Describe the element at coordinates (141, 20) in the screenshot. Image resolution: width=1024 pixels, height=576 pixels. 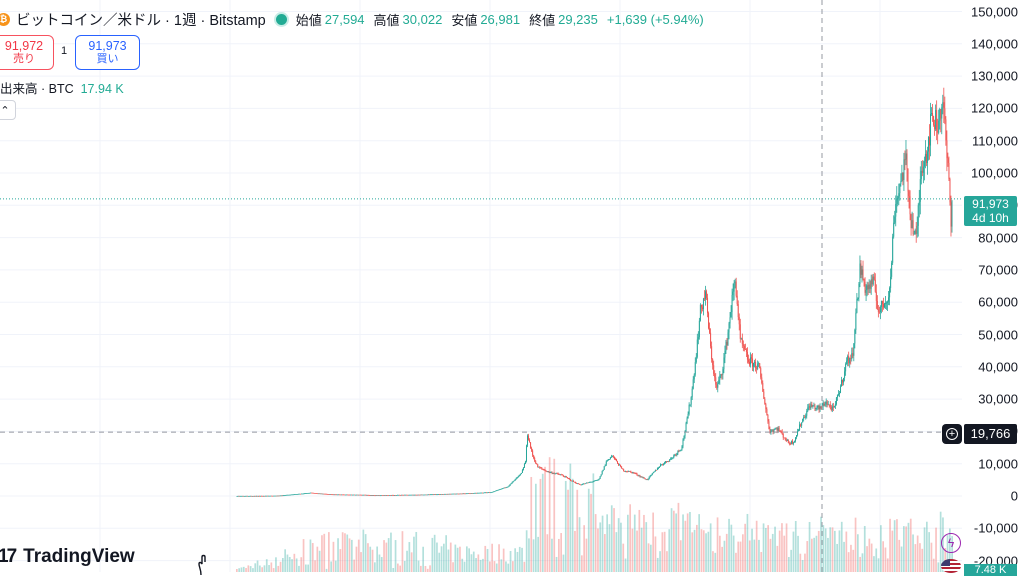
I see `symbol-title: ビットコイン／米ドル · 1週 · Bitstamp` at that location.